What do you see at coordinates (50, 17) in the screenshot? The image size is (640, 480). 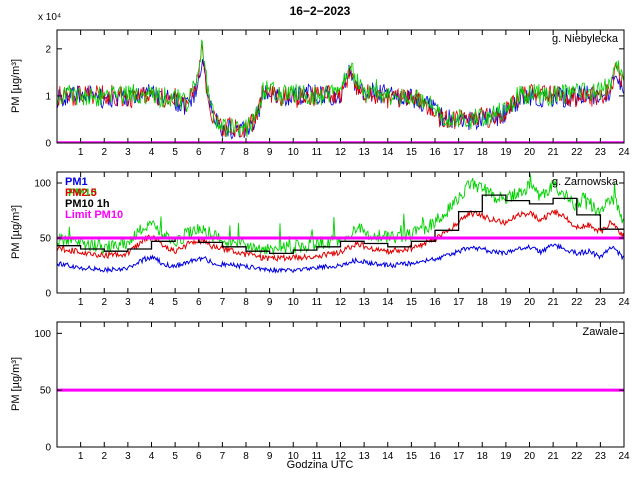 I see `y-scale-multiplier-label: x 10⁴` at bounding box center [50, 17].